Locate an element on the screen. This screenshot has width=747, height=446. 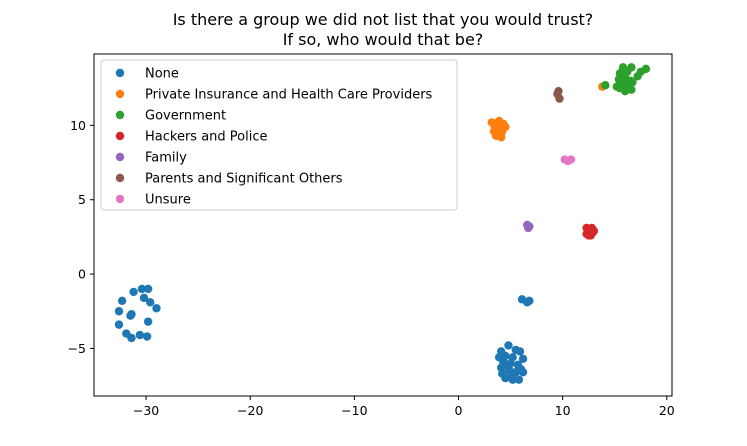
x-axis: −30 −20 −10 0 10 20 is located at coordinates (404, 407).